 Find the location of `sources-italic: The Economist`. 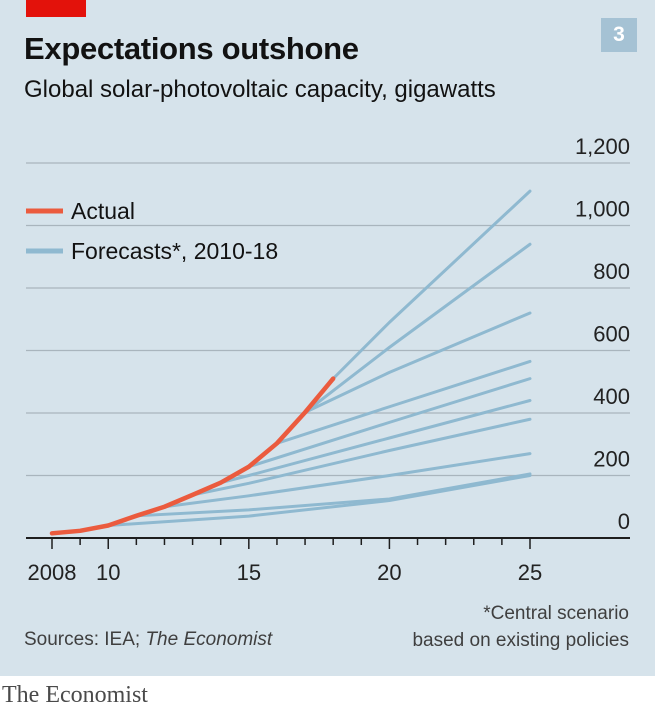

sources-italic: The Economist is located at coordinates (209, 639).